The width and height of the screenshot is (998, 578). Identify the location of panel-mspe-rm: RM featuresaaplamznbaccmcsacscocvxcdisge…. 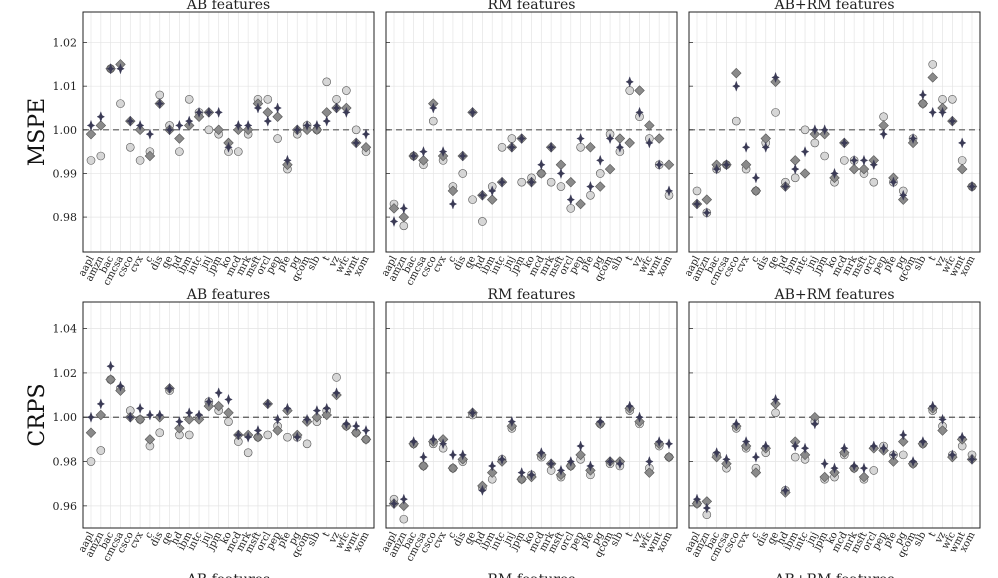
(529, 143).